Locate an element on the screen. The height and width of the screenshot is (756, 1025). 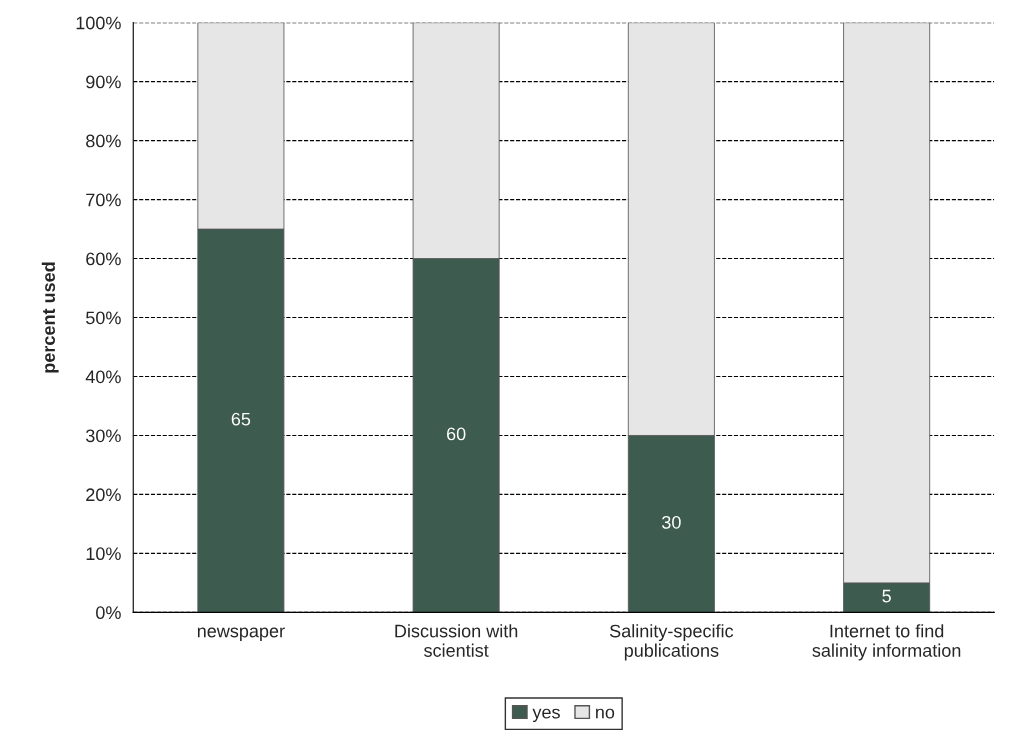
y-tick-label: 60% is located at coordinates (103, 259).